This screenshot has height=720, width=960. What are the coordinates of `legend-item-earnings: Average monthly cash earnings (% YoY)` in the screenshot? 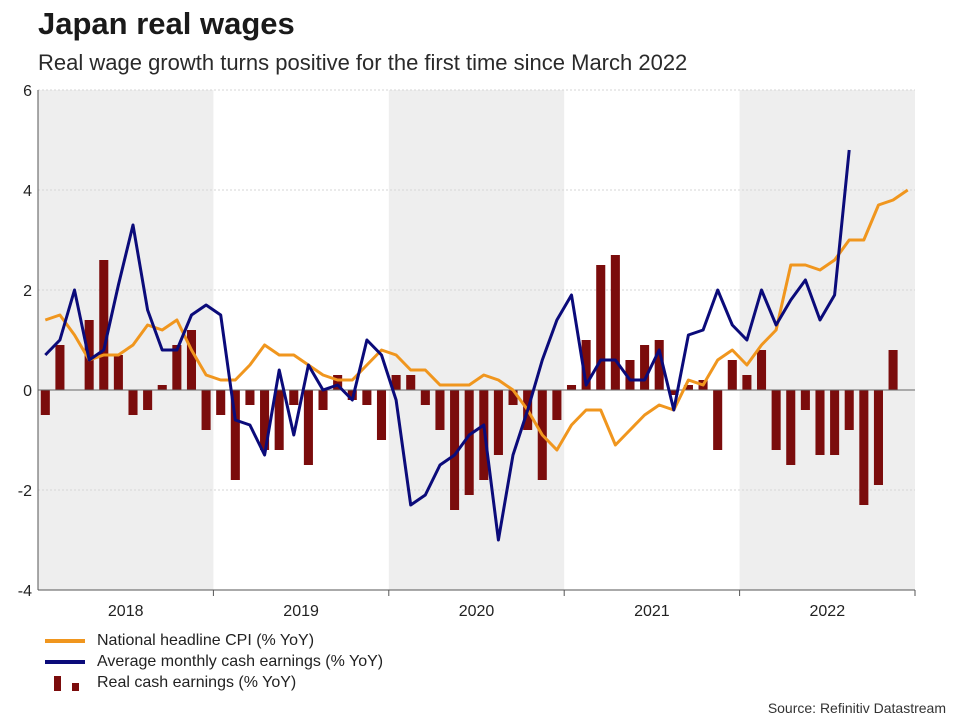 It's located at (214, 661).